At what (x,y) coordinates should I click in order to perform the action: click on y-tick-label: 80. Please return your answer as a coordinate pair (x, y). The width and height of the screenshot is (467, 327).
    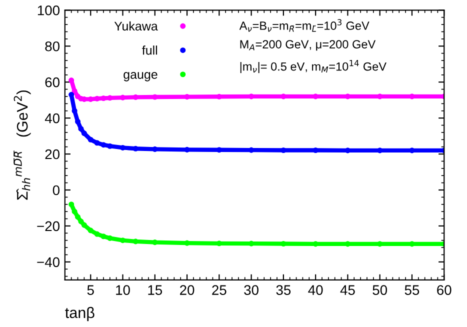
    Looking at the image, I should click on (52, 46).